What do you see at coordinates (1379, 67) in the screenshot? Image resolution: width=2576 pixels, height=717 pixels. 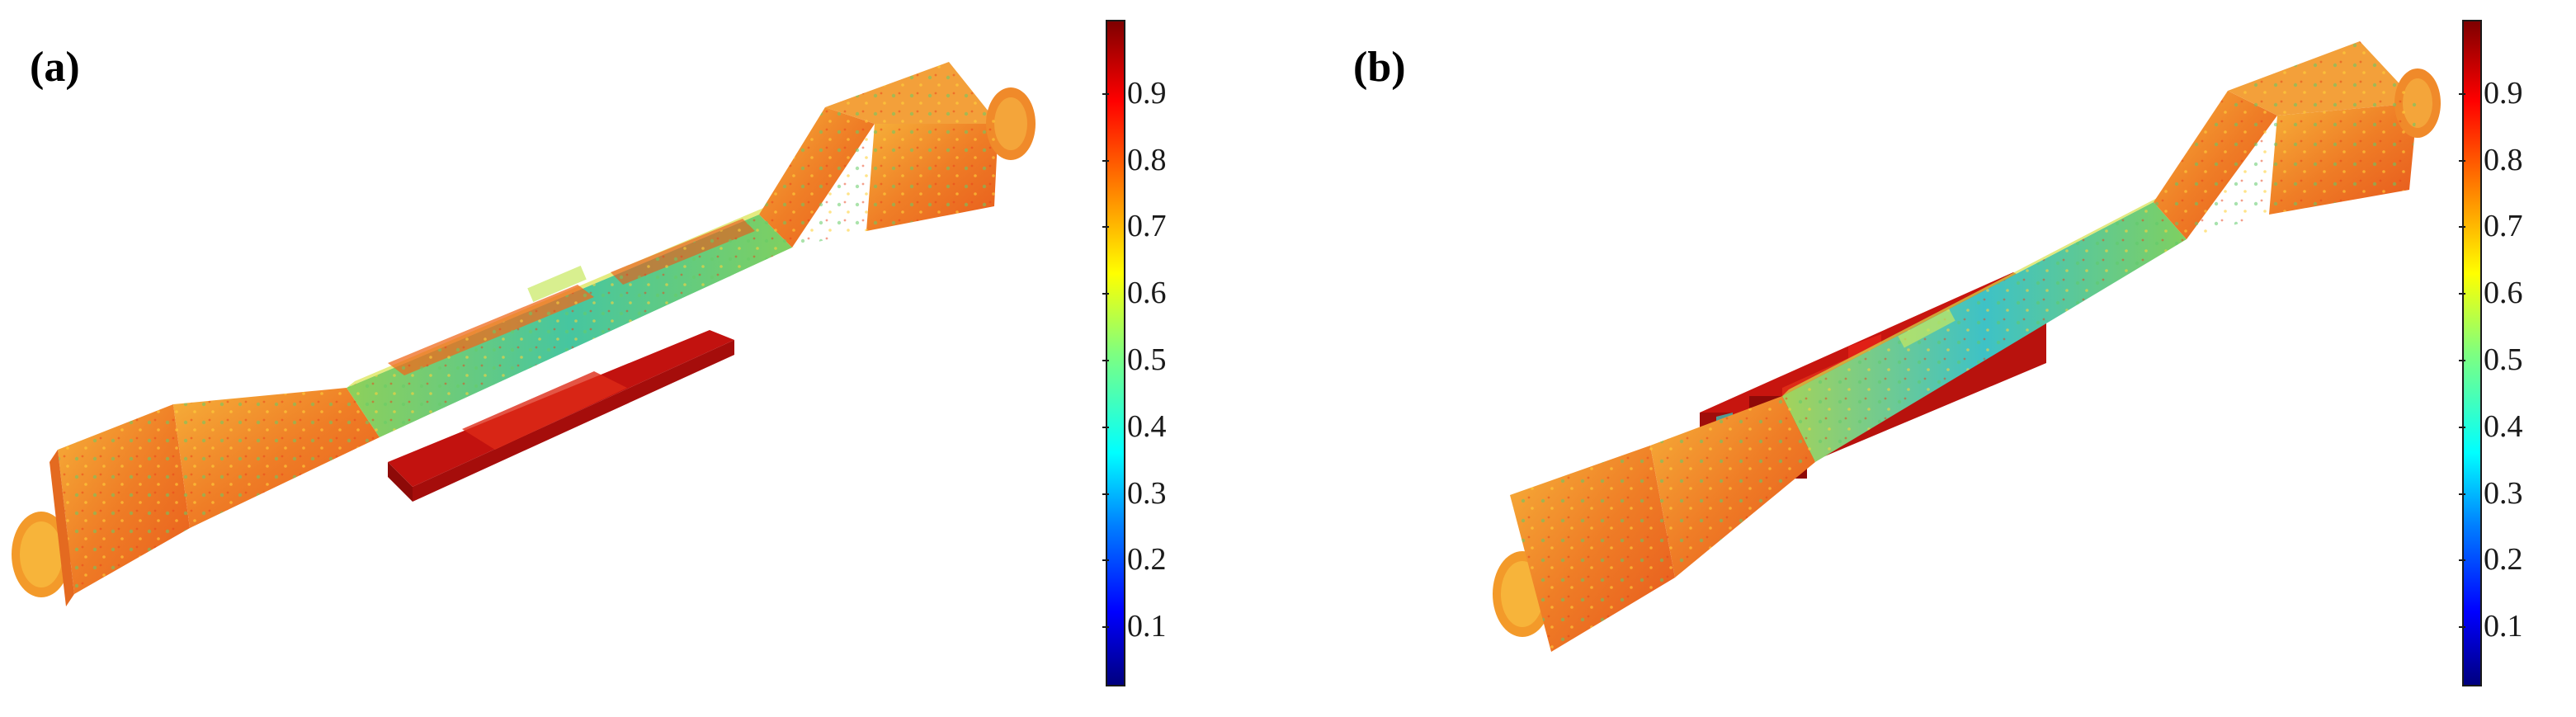 I see `panel-label-b: (b)` at bounding box center [1379, 67].